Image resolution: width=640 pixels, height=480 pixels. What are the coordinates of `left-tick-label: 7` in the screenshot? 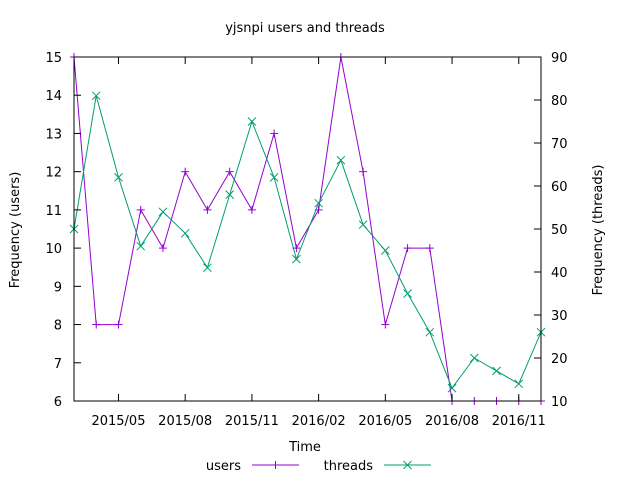 It's located at (58, 364).